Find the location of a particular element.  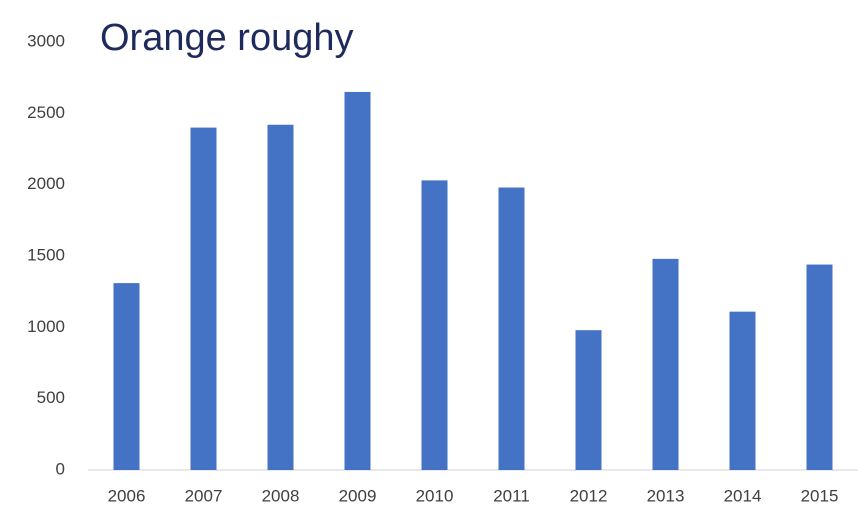

y-tick-label: 1000 is located at coordinates (46, 326).